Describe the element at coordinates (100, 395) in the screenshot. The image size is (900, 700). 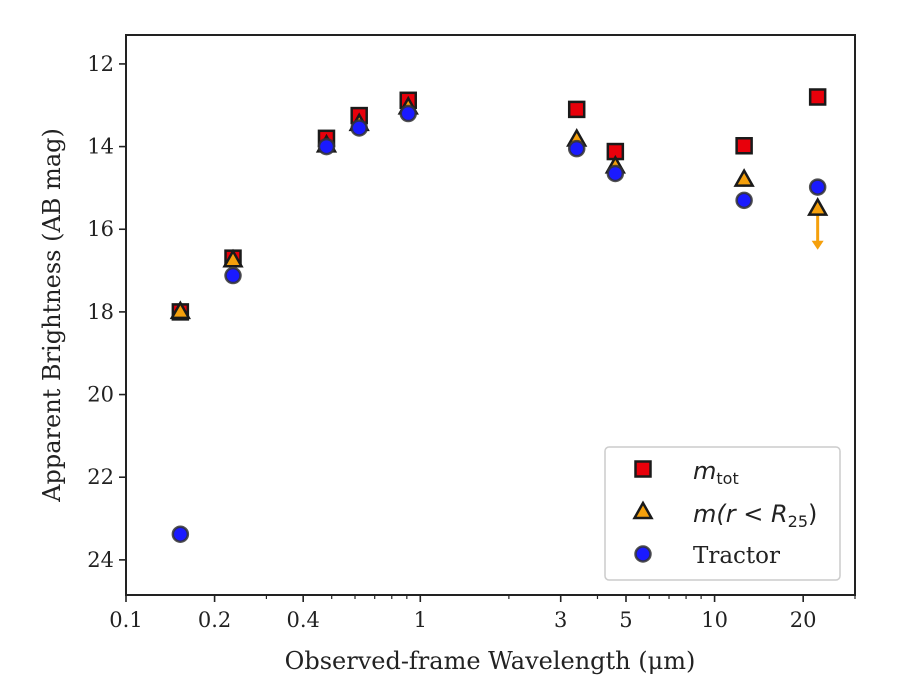
I see `y-tick-label: 20` at that location.